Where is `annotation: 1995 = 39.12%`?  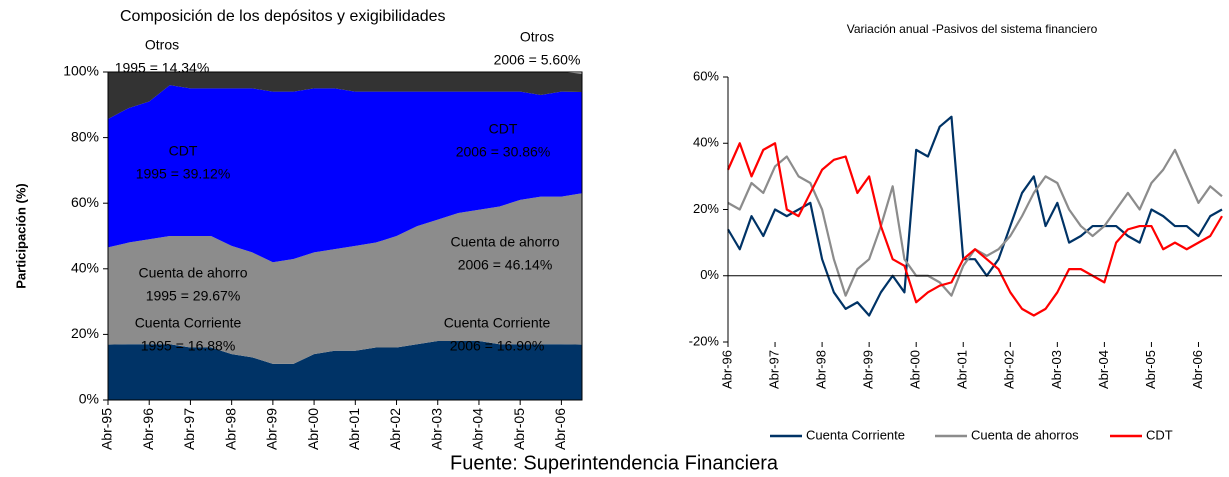
annotation: 1995 = 39.12% is located at coordinates (183, 174).